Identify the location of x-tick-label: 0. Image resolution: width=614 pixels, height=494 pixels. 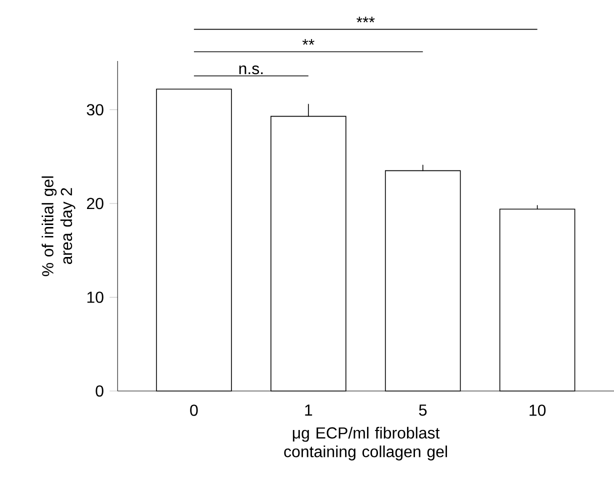
(194, 410).